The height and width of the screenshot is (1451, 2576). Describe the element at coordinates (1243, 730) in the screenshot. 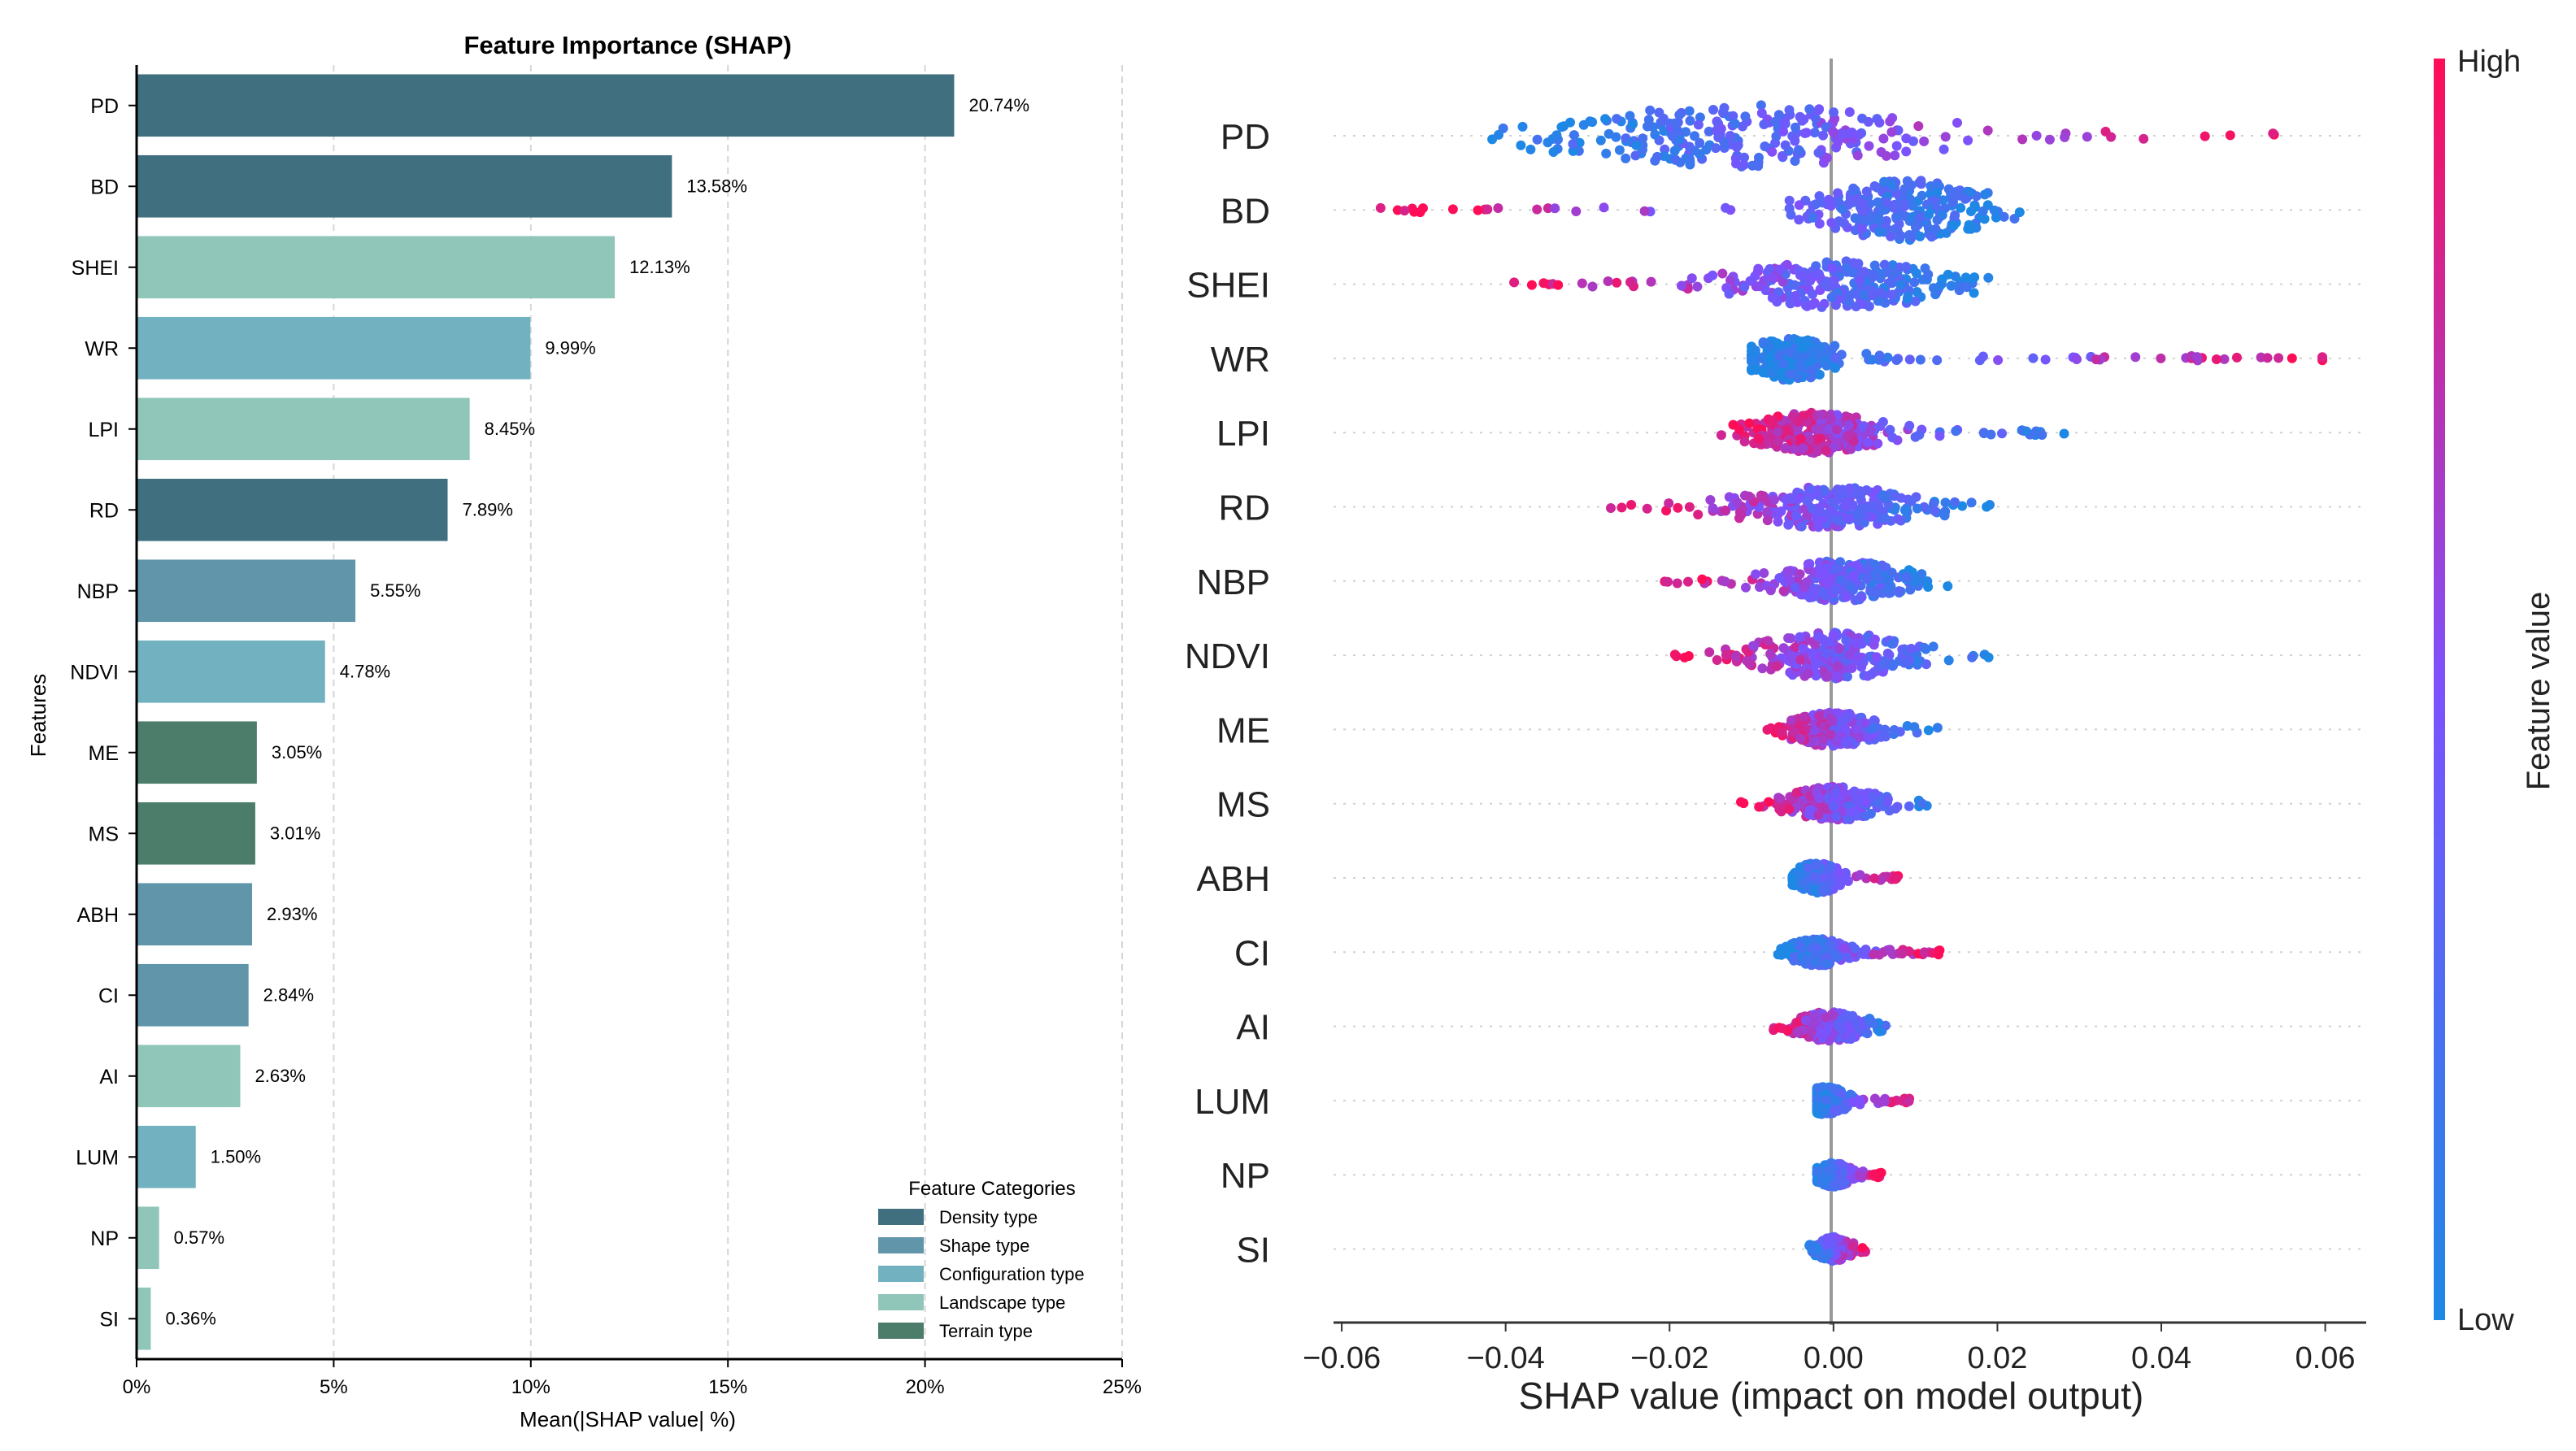

I see `feature-label-me: ME` at that location.